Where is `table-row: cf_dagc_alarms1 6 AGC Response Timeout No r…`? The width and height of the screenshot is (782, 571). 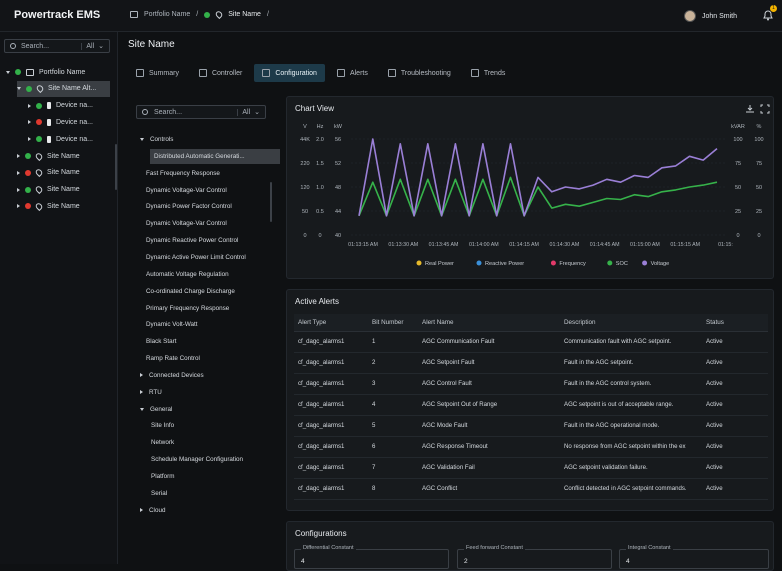
table-row: cf_dagc_alarms1 6 AGC Response Timeout No r… is located at coordinates (531, 447).